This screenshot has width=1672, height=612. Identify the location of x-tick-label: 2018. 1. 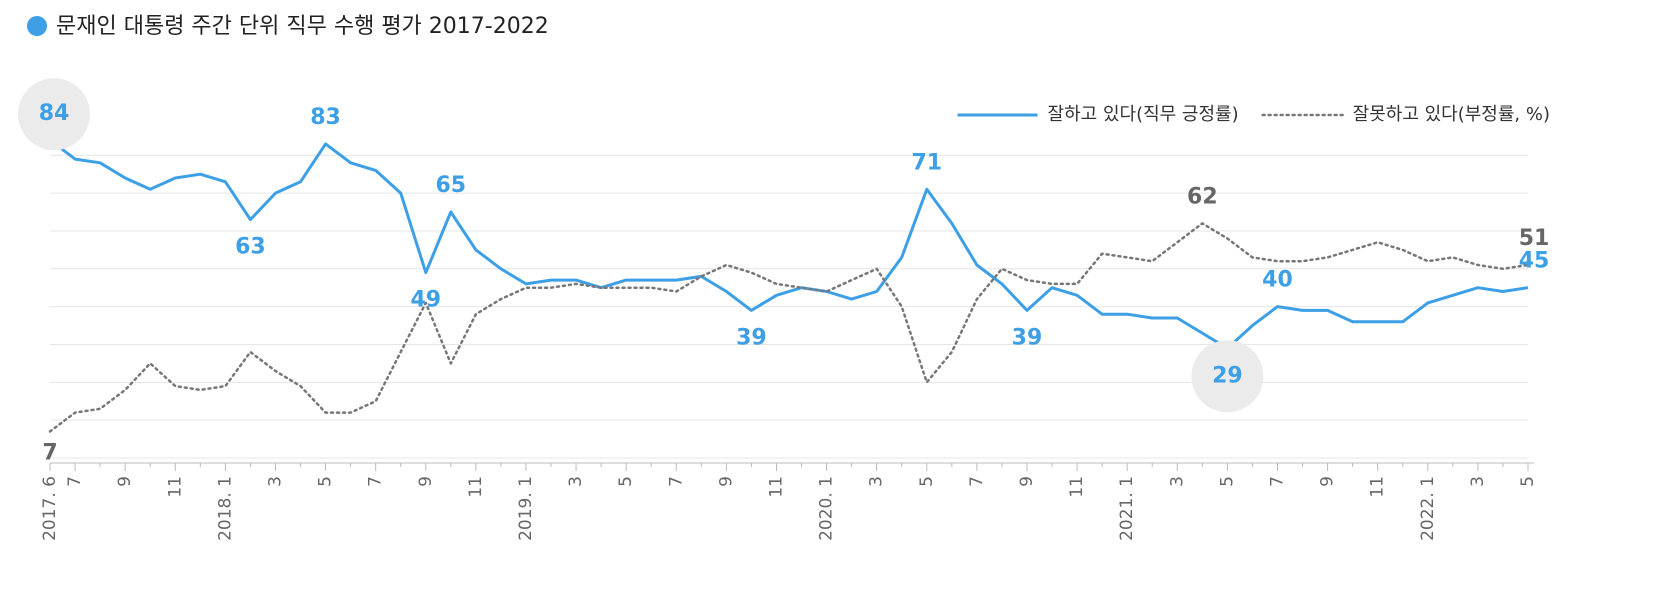
(225, 508).